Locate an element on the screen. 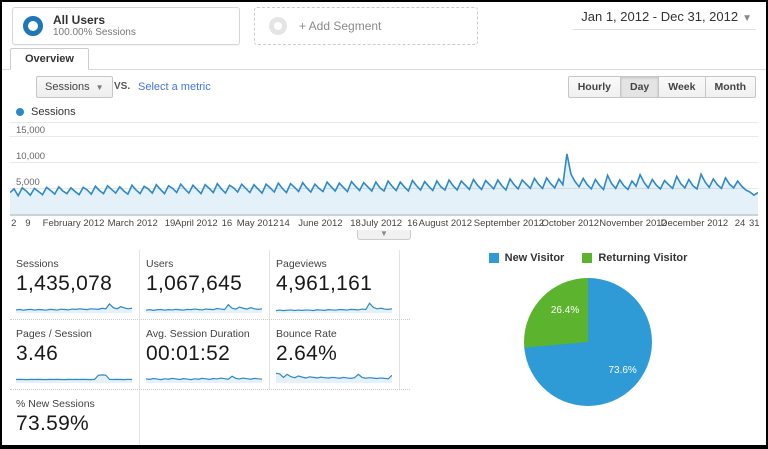  metric-value: 4,961,161 is located at coordinates (324, 283).